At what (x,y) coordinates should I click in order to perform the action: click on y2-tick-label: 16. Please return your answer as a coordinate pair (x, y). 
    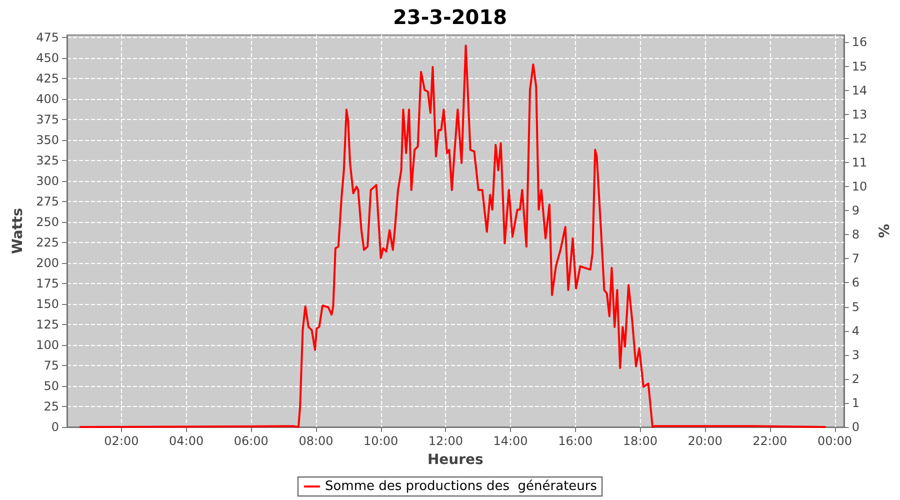
    Looking at the image, I should click on (860, 42).